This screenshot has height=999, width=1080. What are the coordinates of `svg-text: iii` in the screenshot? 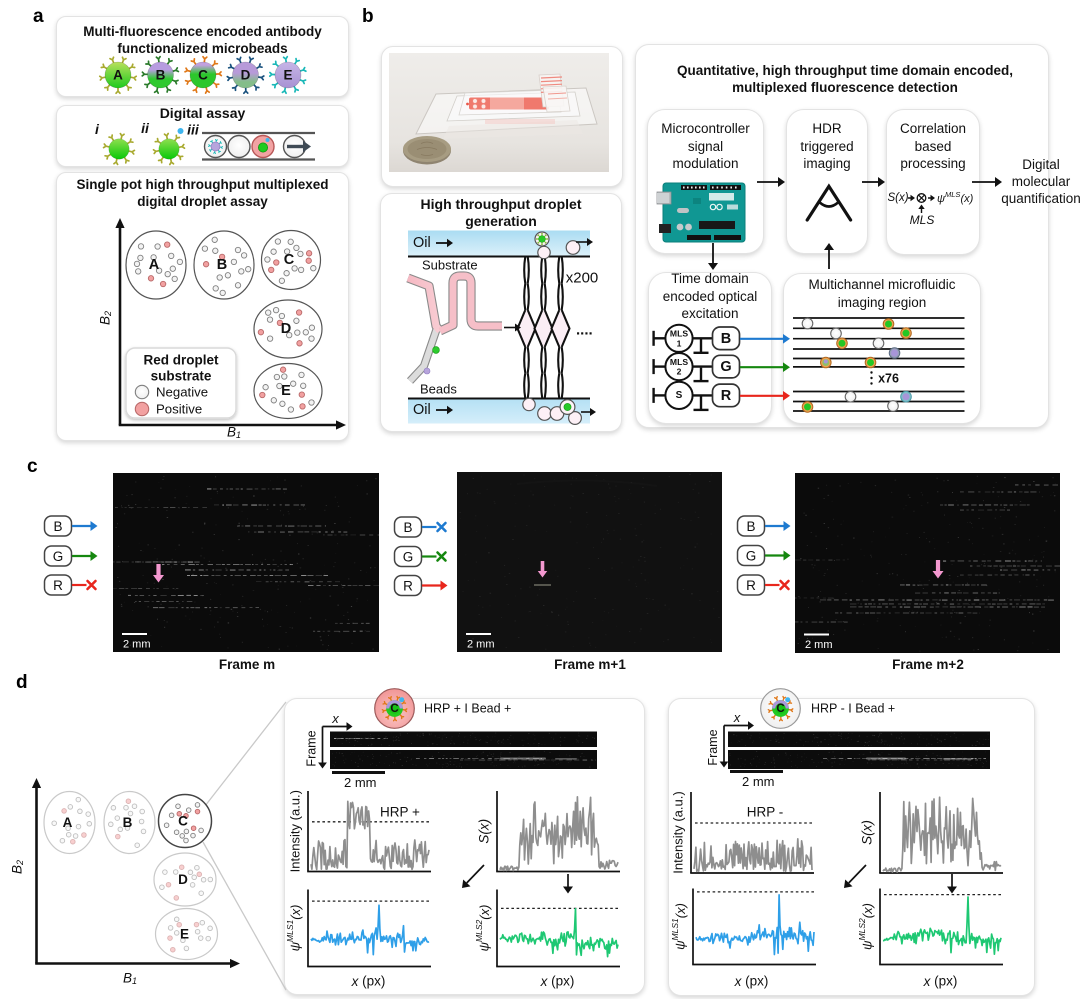 It's located at (193, 130).